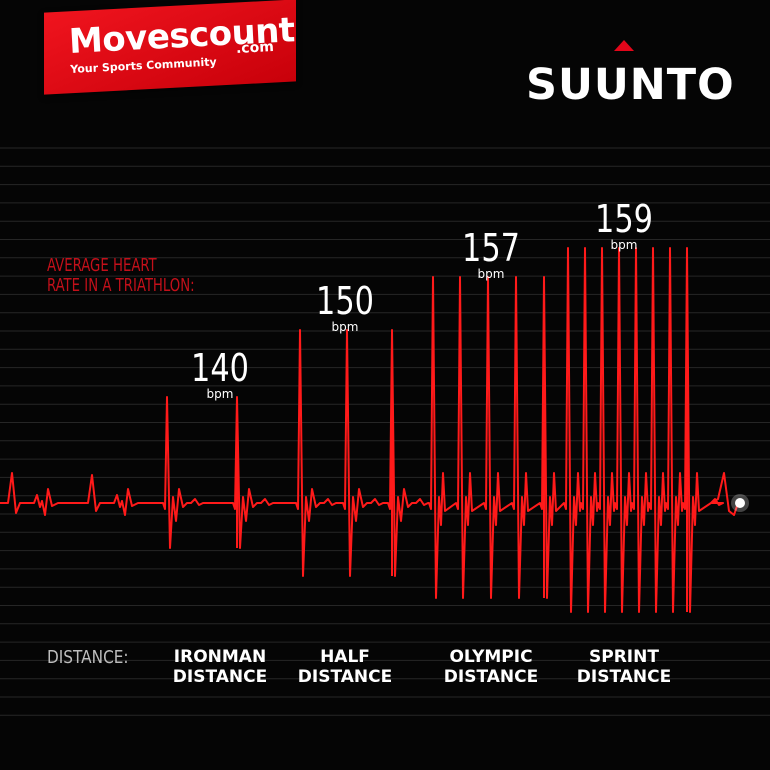 This screenshot has height=770, width=770. I want to click on data-label-value: 150, so click(345, 301).